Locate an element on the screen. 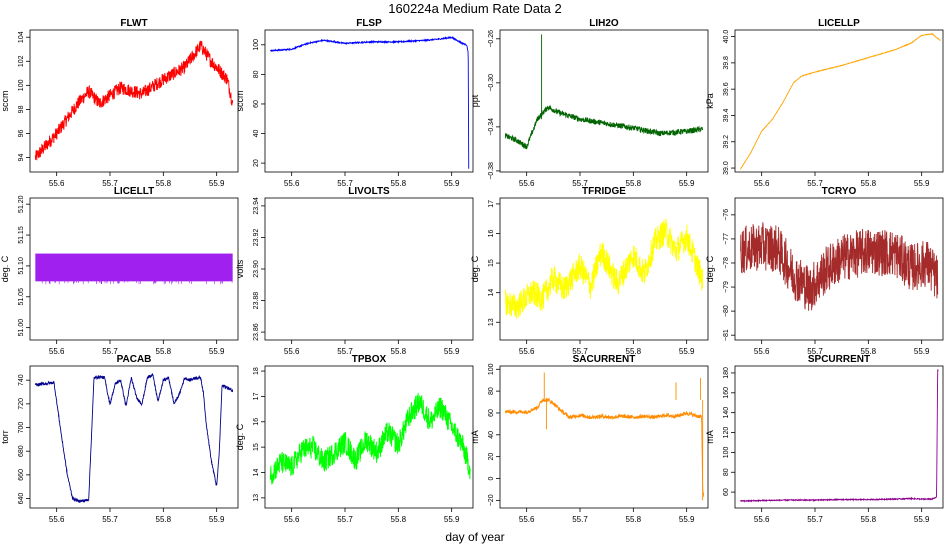  y-tick-label: −20 is located at coordinates (491, 500).